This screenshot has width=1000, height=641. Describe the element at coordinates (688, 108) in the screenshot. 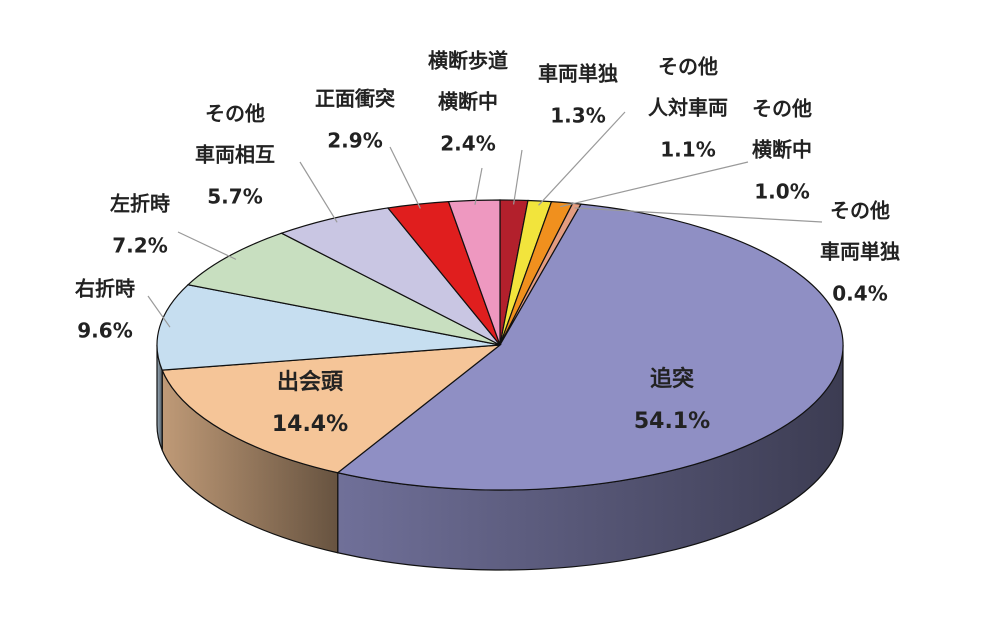

I see `slice-label: 人対車両` at that location.